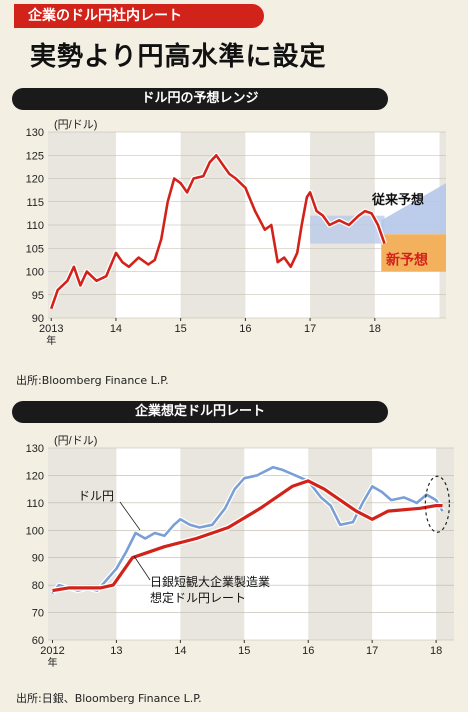 This screenshot has height=712, width=468. Describe the element at coordinates (198, 597) in the screenshot. I see `series-label-boj-line2: 想定ドル円レート` at that location.